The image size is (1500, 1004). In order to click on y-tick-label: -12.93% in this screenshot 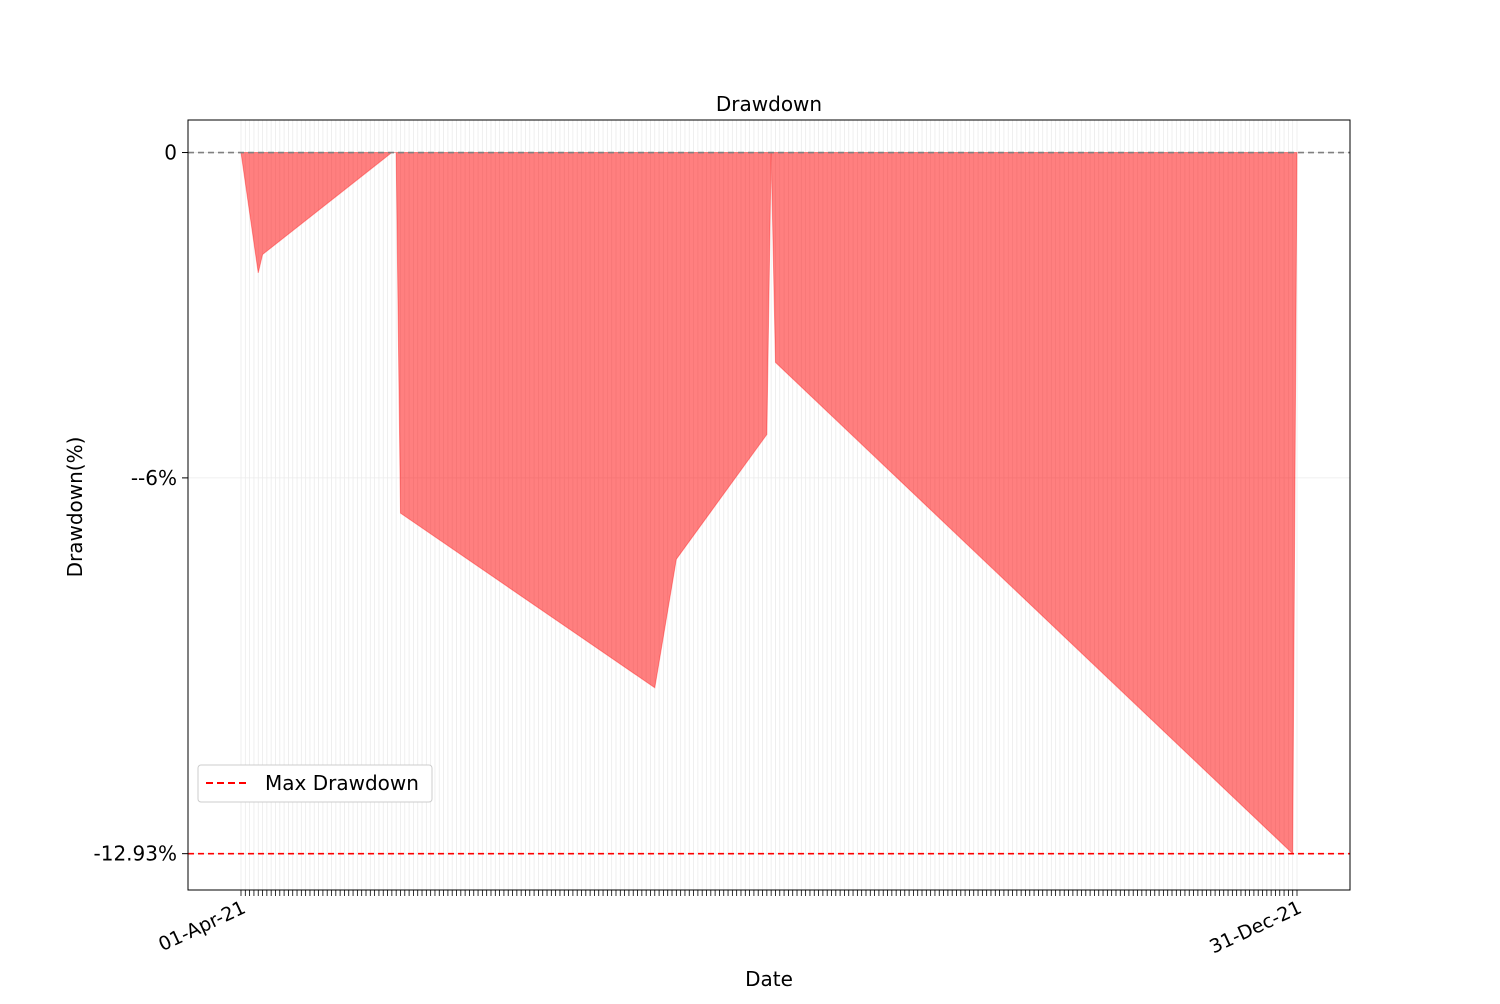, I will do `click(135, 854)`.